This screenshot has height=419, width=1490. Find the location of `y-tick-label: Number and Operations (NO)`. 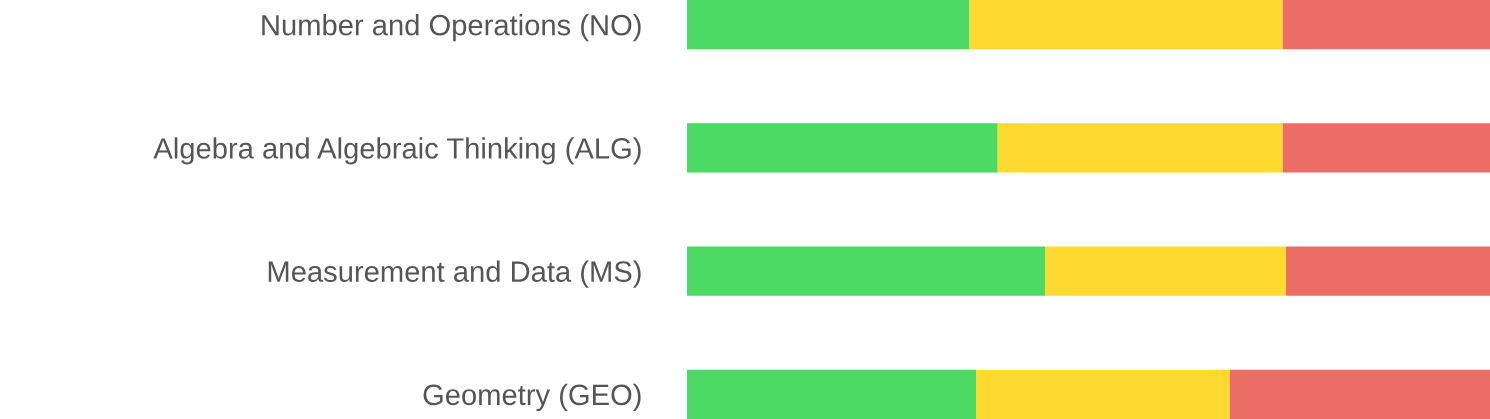

y-tick-label: Number and Operations (NO) is located at coordinates (451, 28).